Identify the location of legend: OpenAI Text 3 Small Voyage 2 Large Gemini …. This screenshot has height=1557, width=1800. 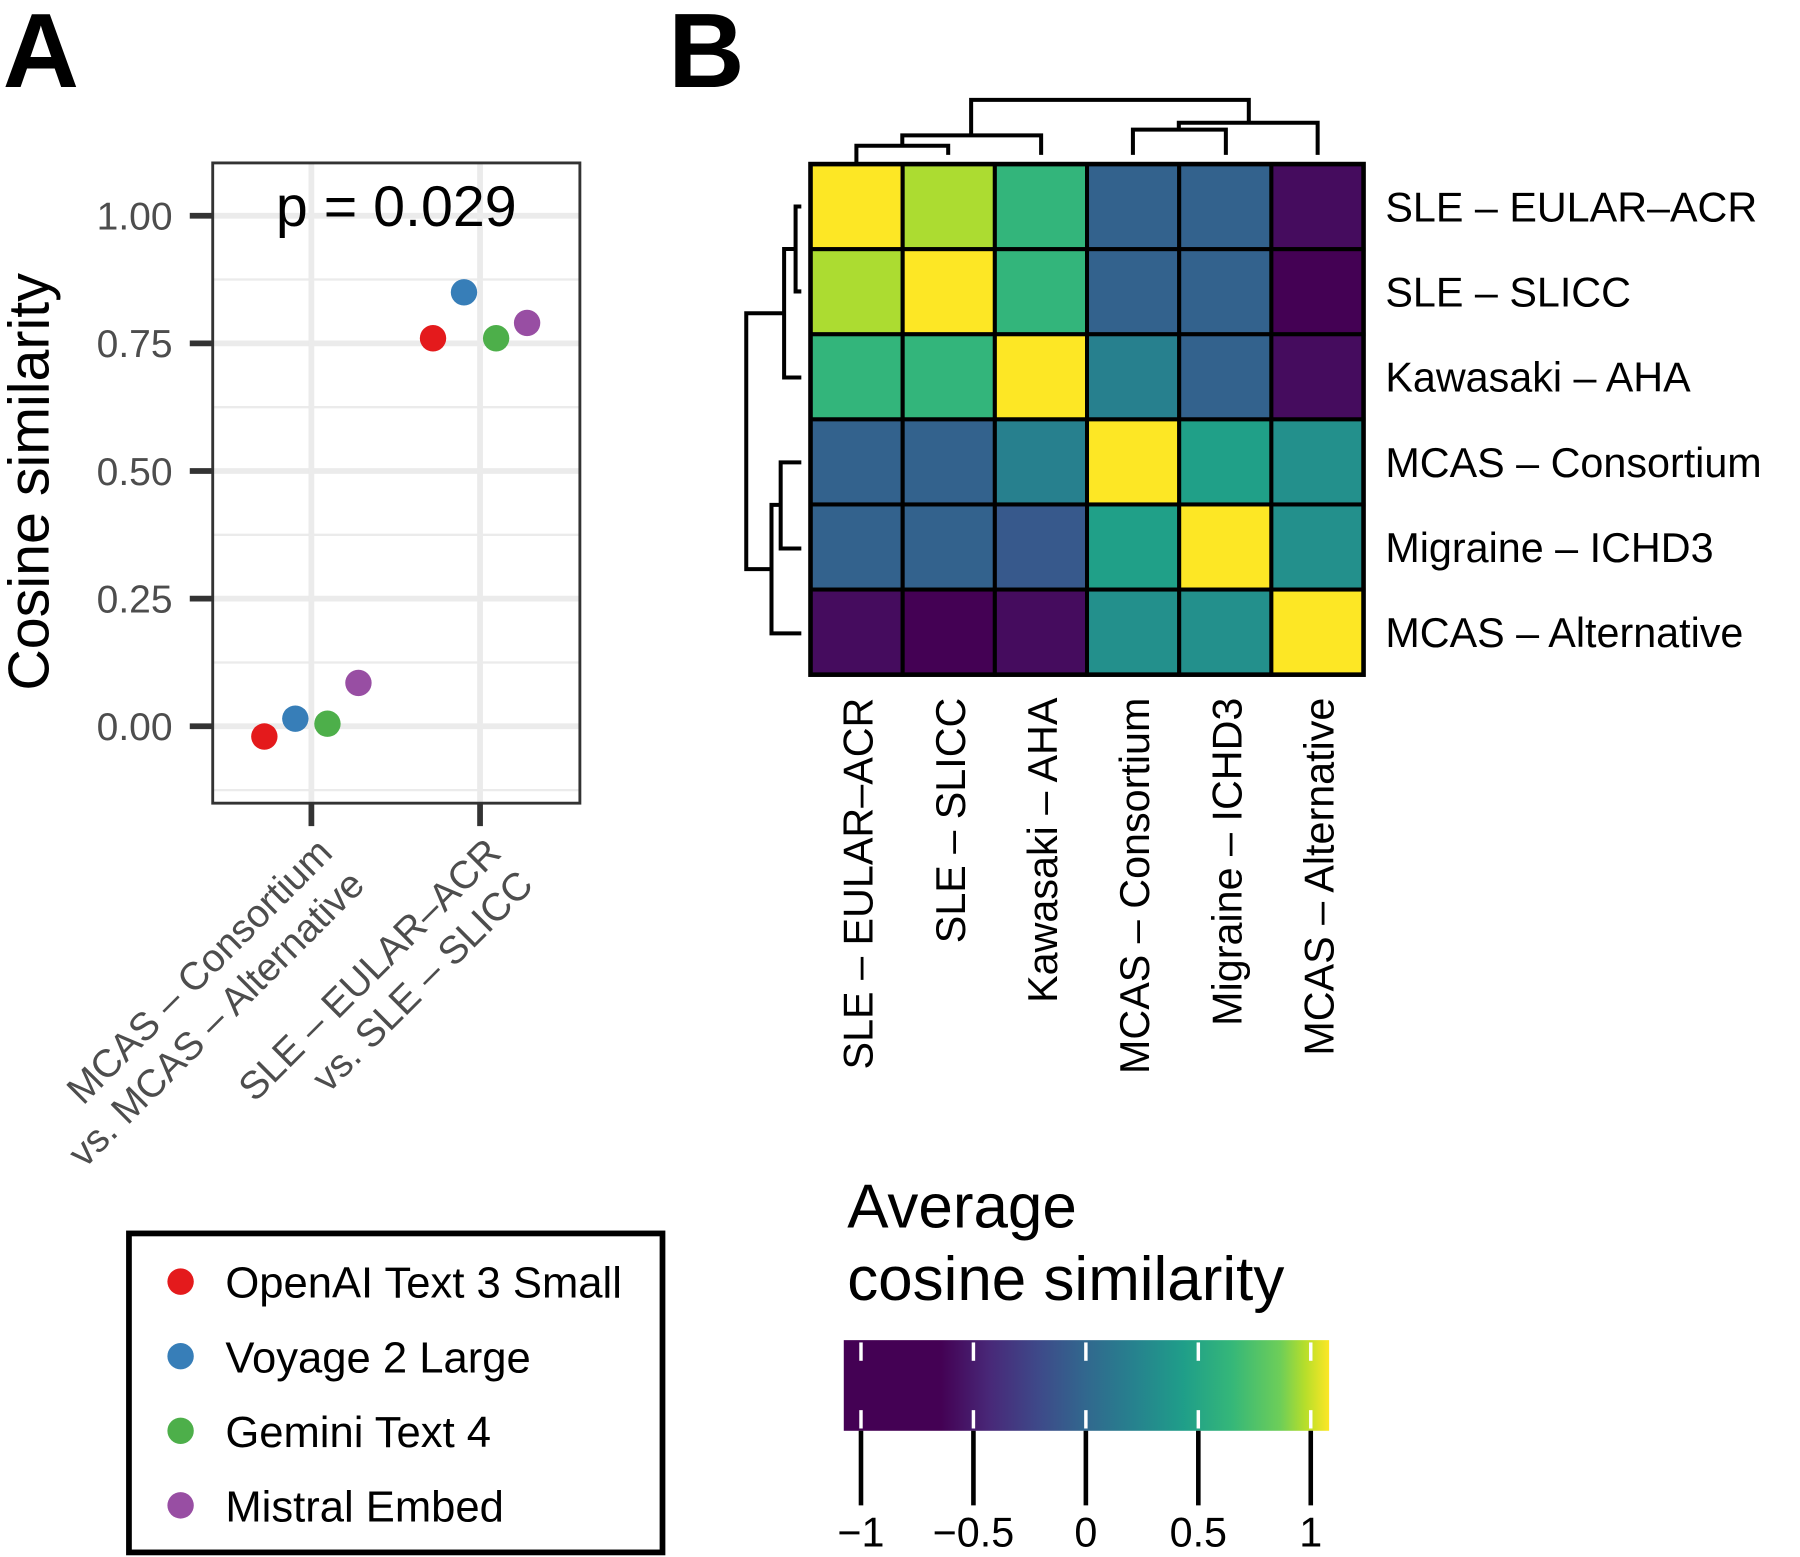
(396, 1393).